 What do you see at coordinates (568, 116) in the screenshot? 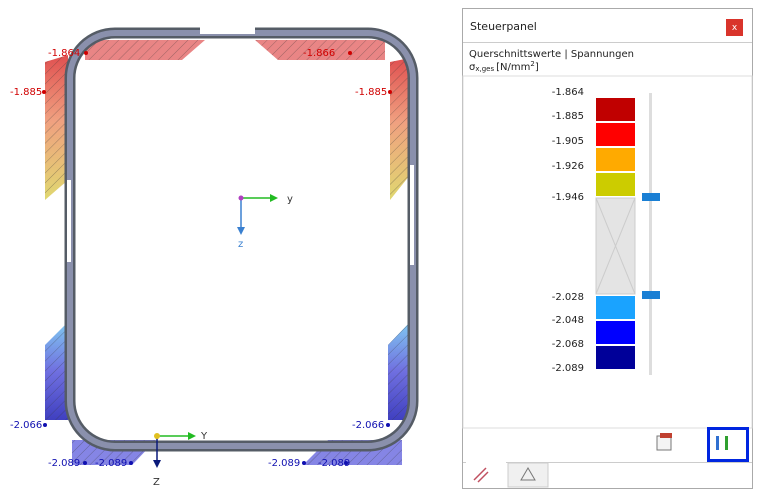
I see `legend-value: -1.885` at bounding box center [568, 116].